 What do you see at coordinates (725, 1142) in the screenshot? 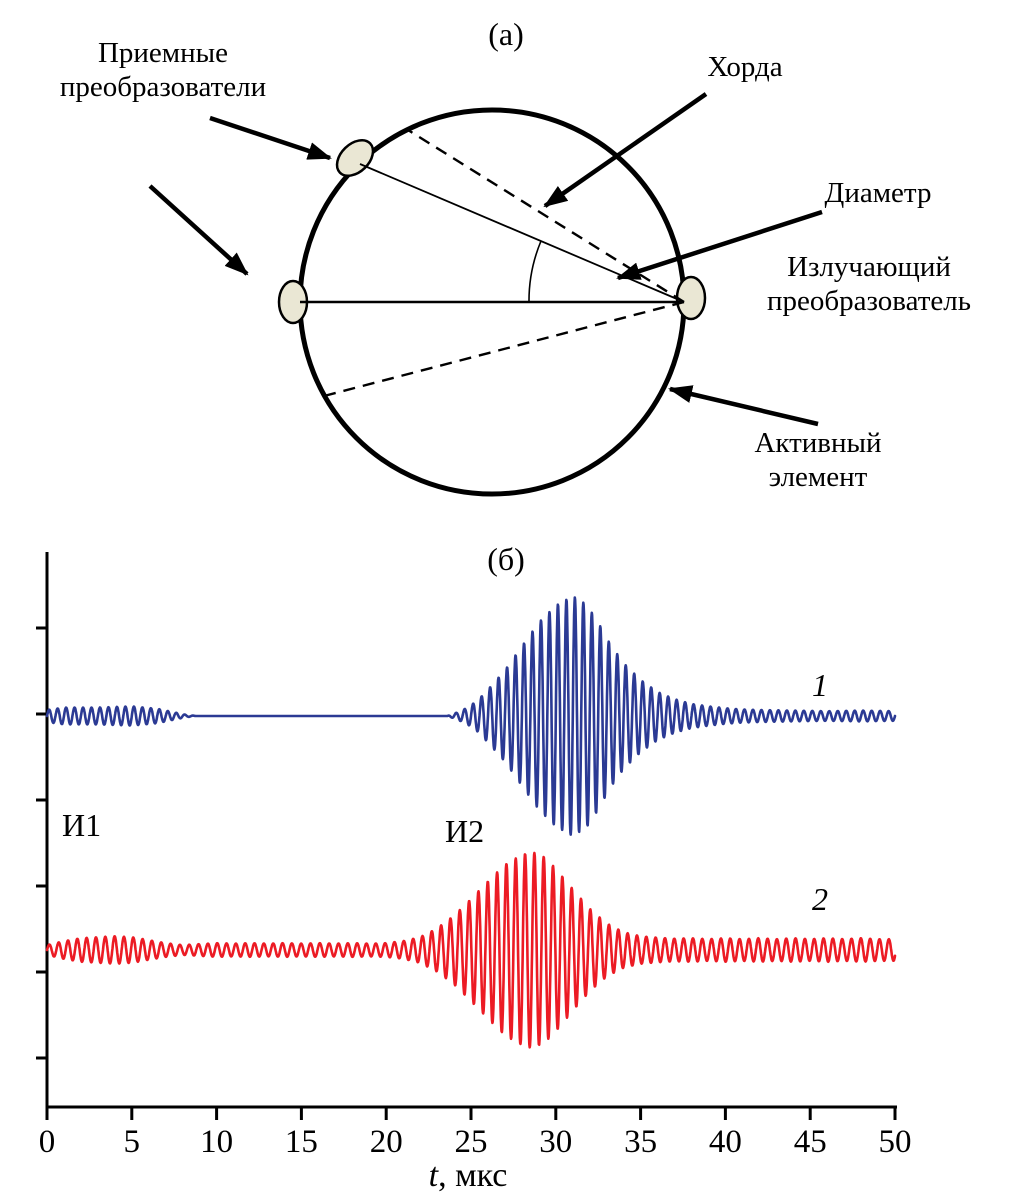
I see `x-tick-label: 40` at bounding box center [725, 1142].